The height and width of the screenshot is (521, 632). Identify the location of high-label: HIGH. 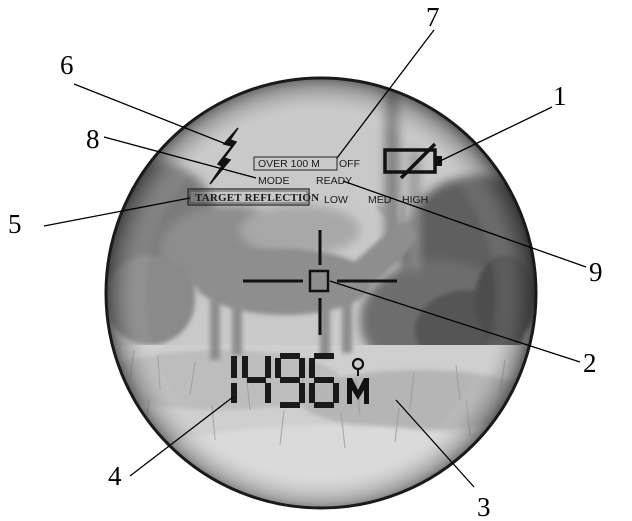
(415, 200).